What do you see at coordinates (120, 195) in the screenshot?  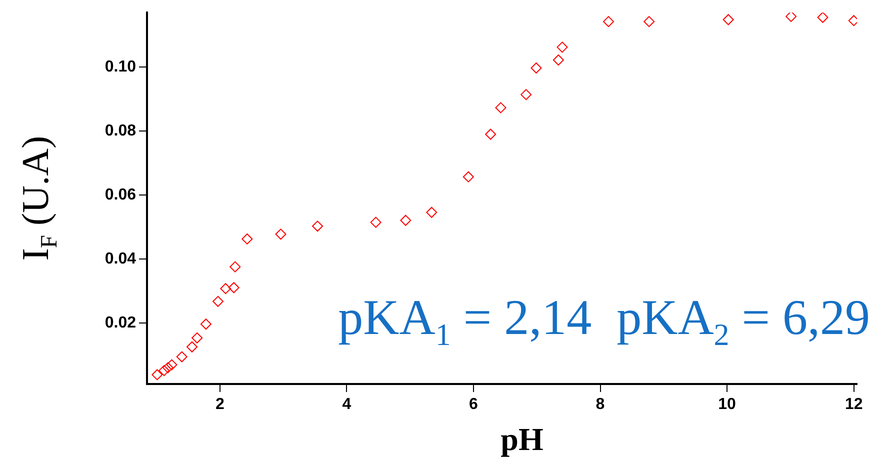 I see `y-tick-label: 0.06` at bounding box center [120, 195].